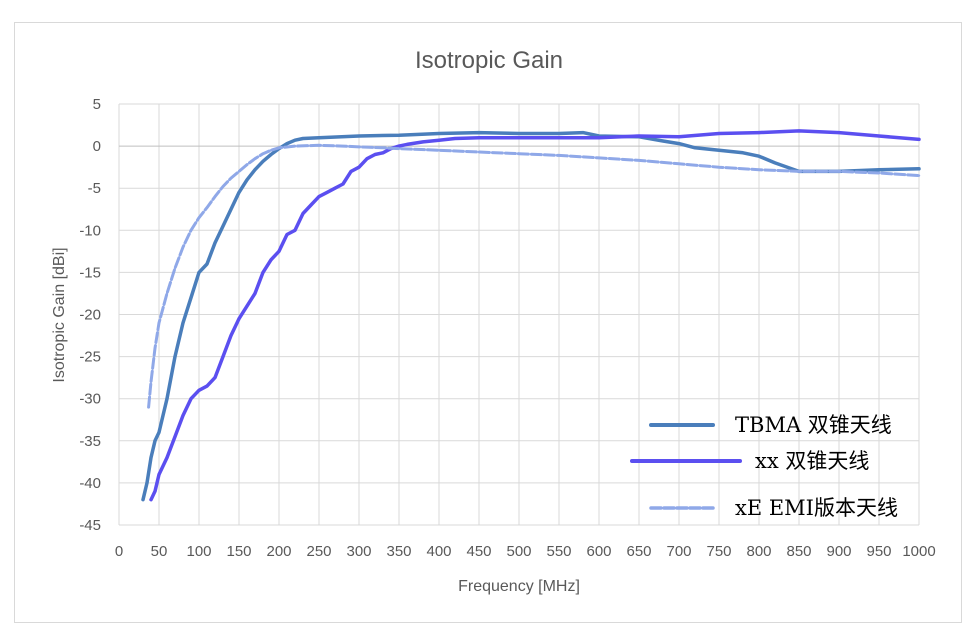 The width and height of the screenshot is (978, 635). What do you see at coordinates (478, 551) in the screenshot?
I see `x-tick-label: 450` at bounding box center [478, 551].